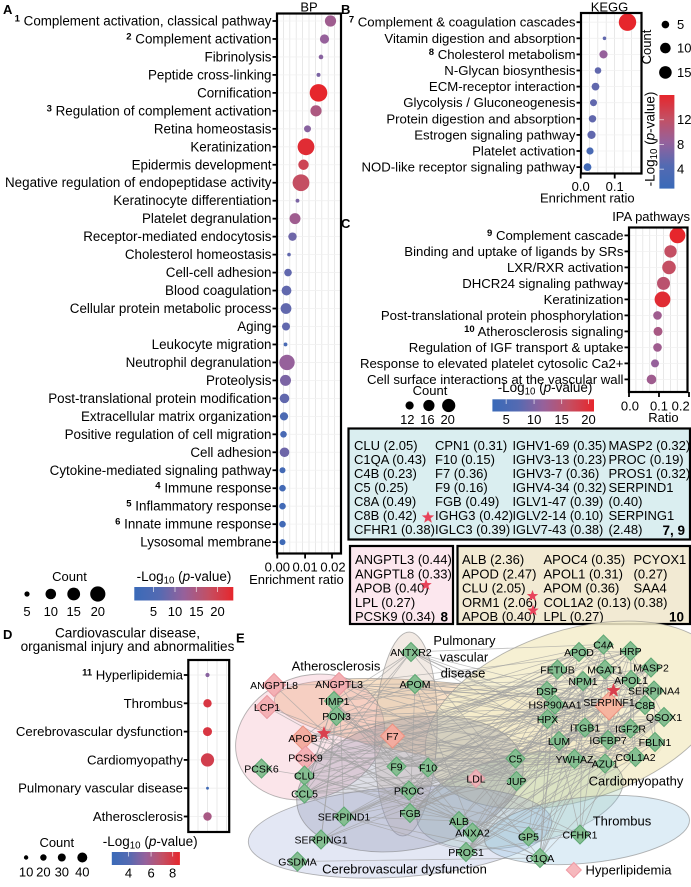 This screenshot has height=887, width=691. Describe the element at coordinates (646, 459) in the screenshot. I see `svg-text: PROC (0.19)` at that location.